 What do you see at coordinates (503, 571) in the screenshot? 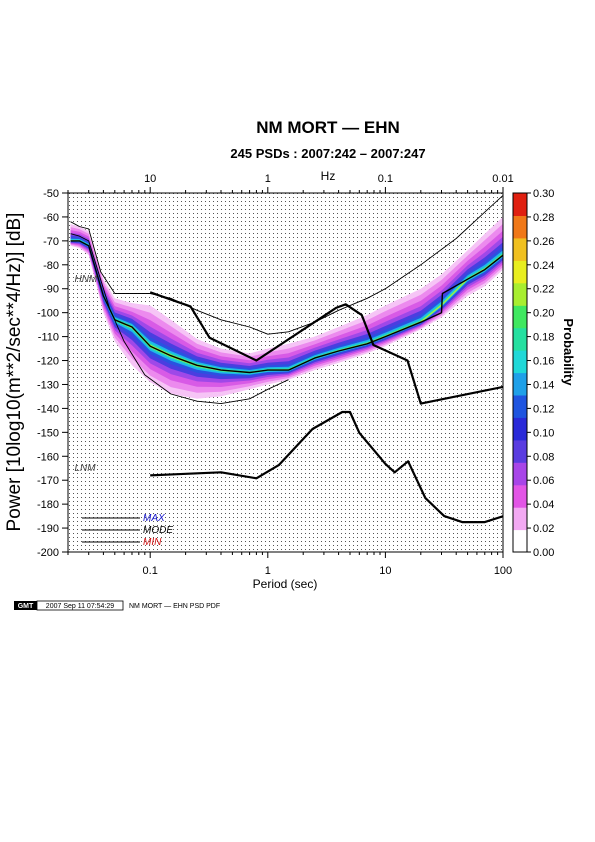
I see `x-tick-label-3: 100` at bounding box center [503, 571].